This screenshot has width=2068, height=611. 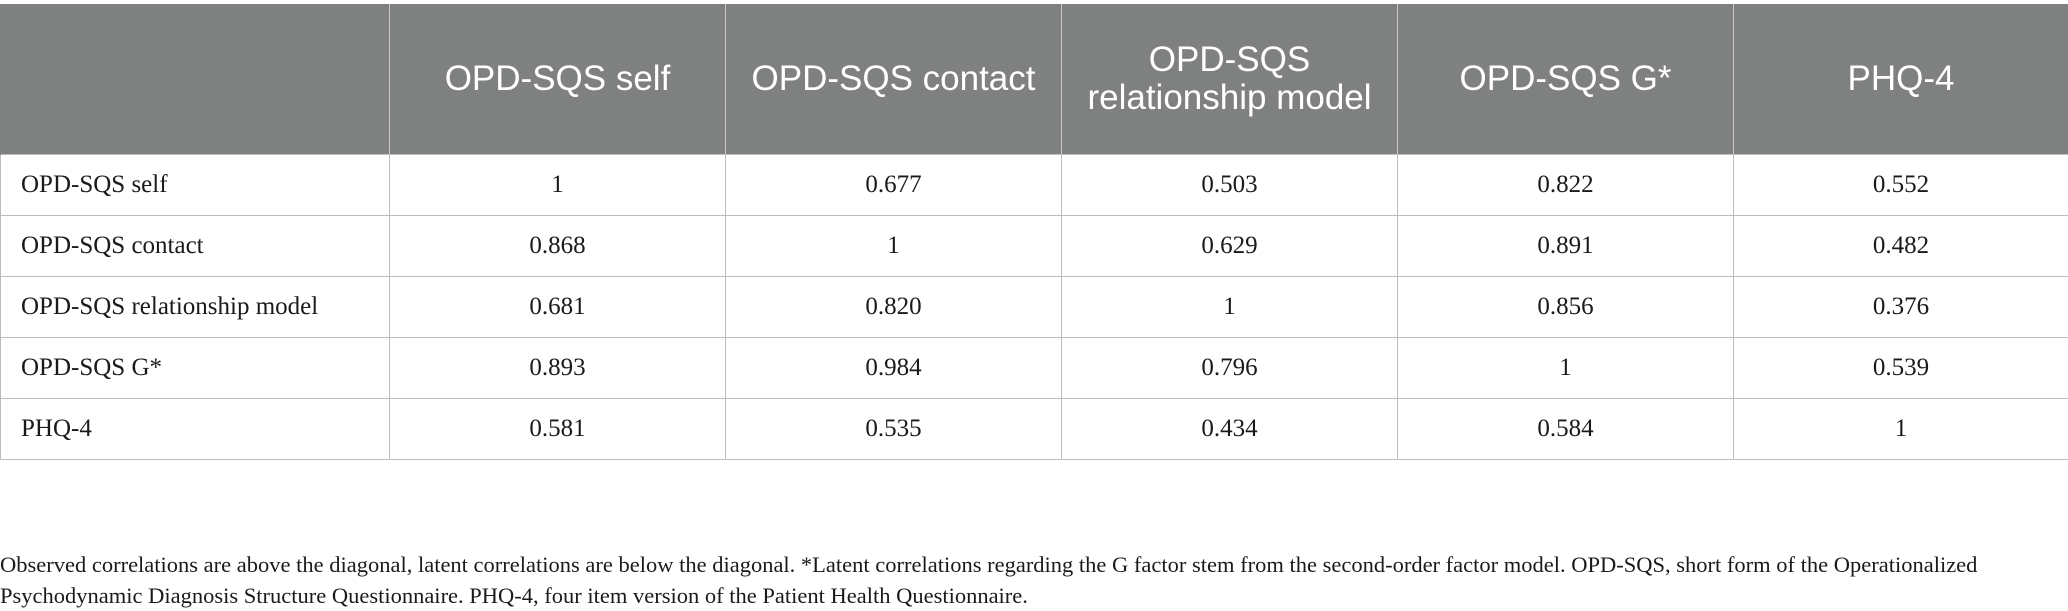 What do you see at coordinates (894, 429) in the screenshot?
I see `table-cell: 0.535` at bounding box center [894, 429].